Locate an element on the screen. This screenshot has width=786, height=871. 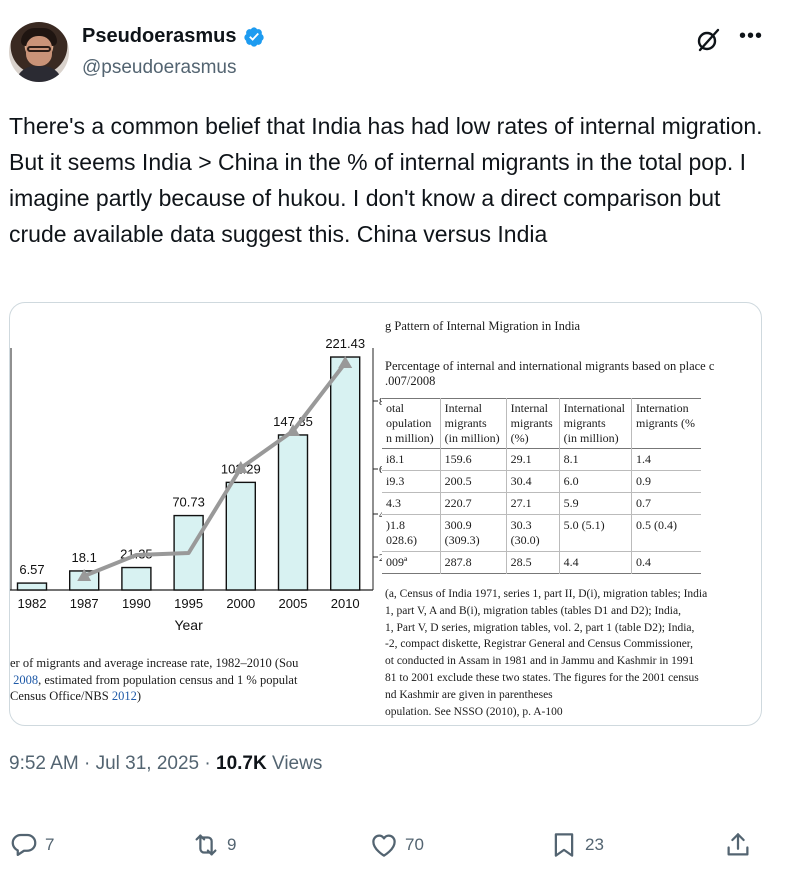
display-name: Pseudoerasmus is located at coordinates (159, 36).